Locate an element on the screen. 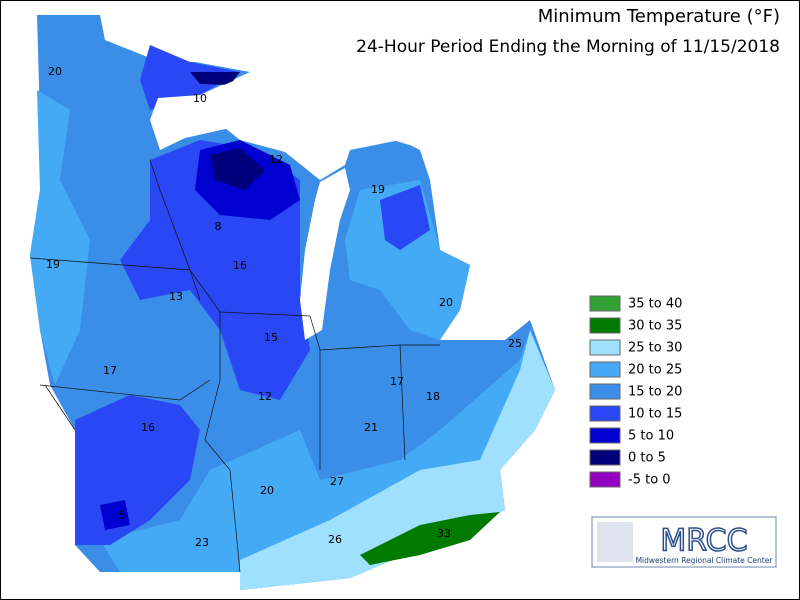 Image resolution: width=800 pixels, height=600 pixels. map-label: 21 is located at coordinates (371, 427).